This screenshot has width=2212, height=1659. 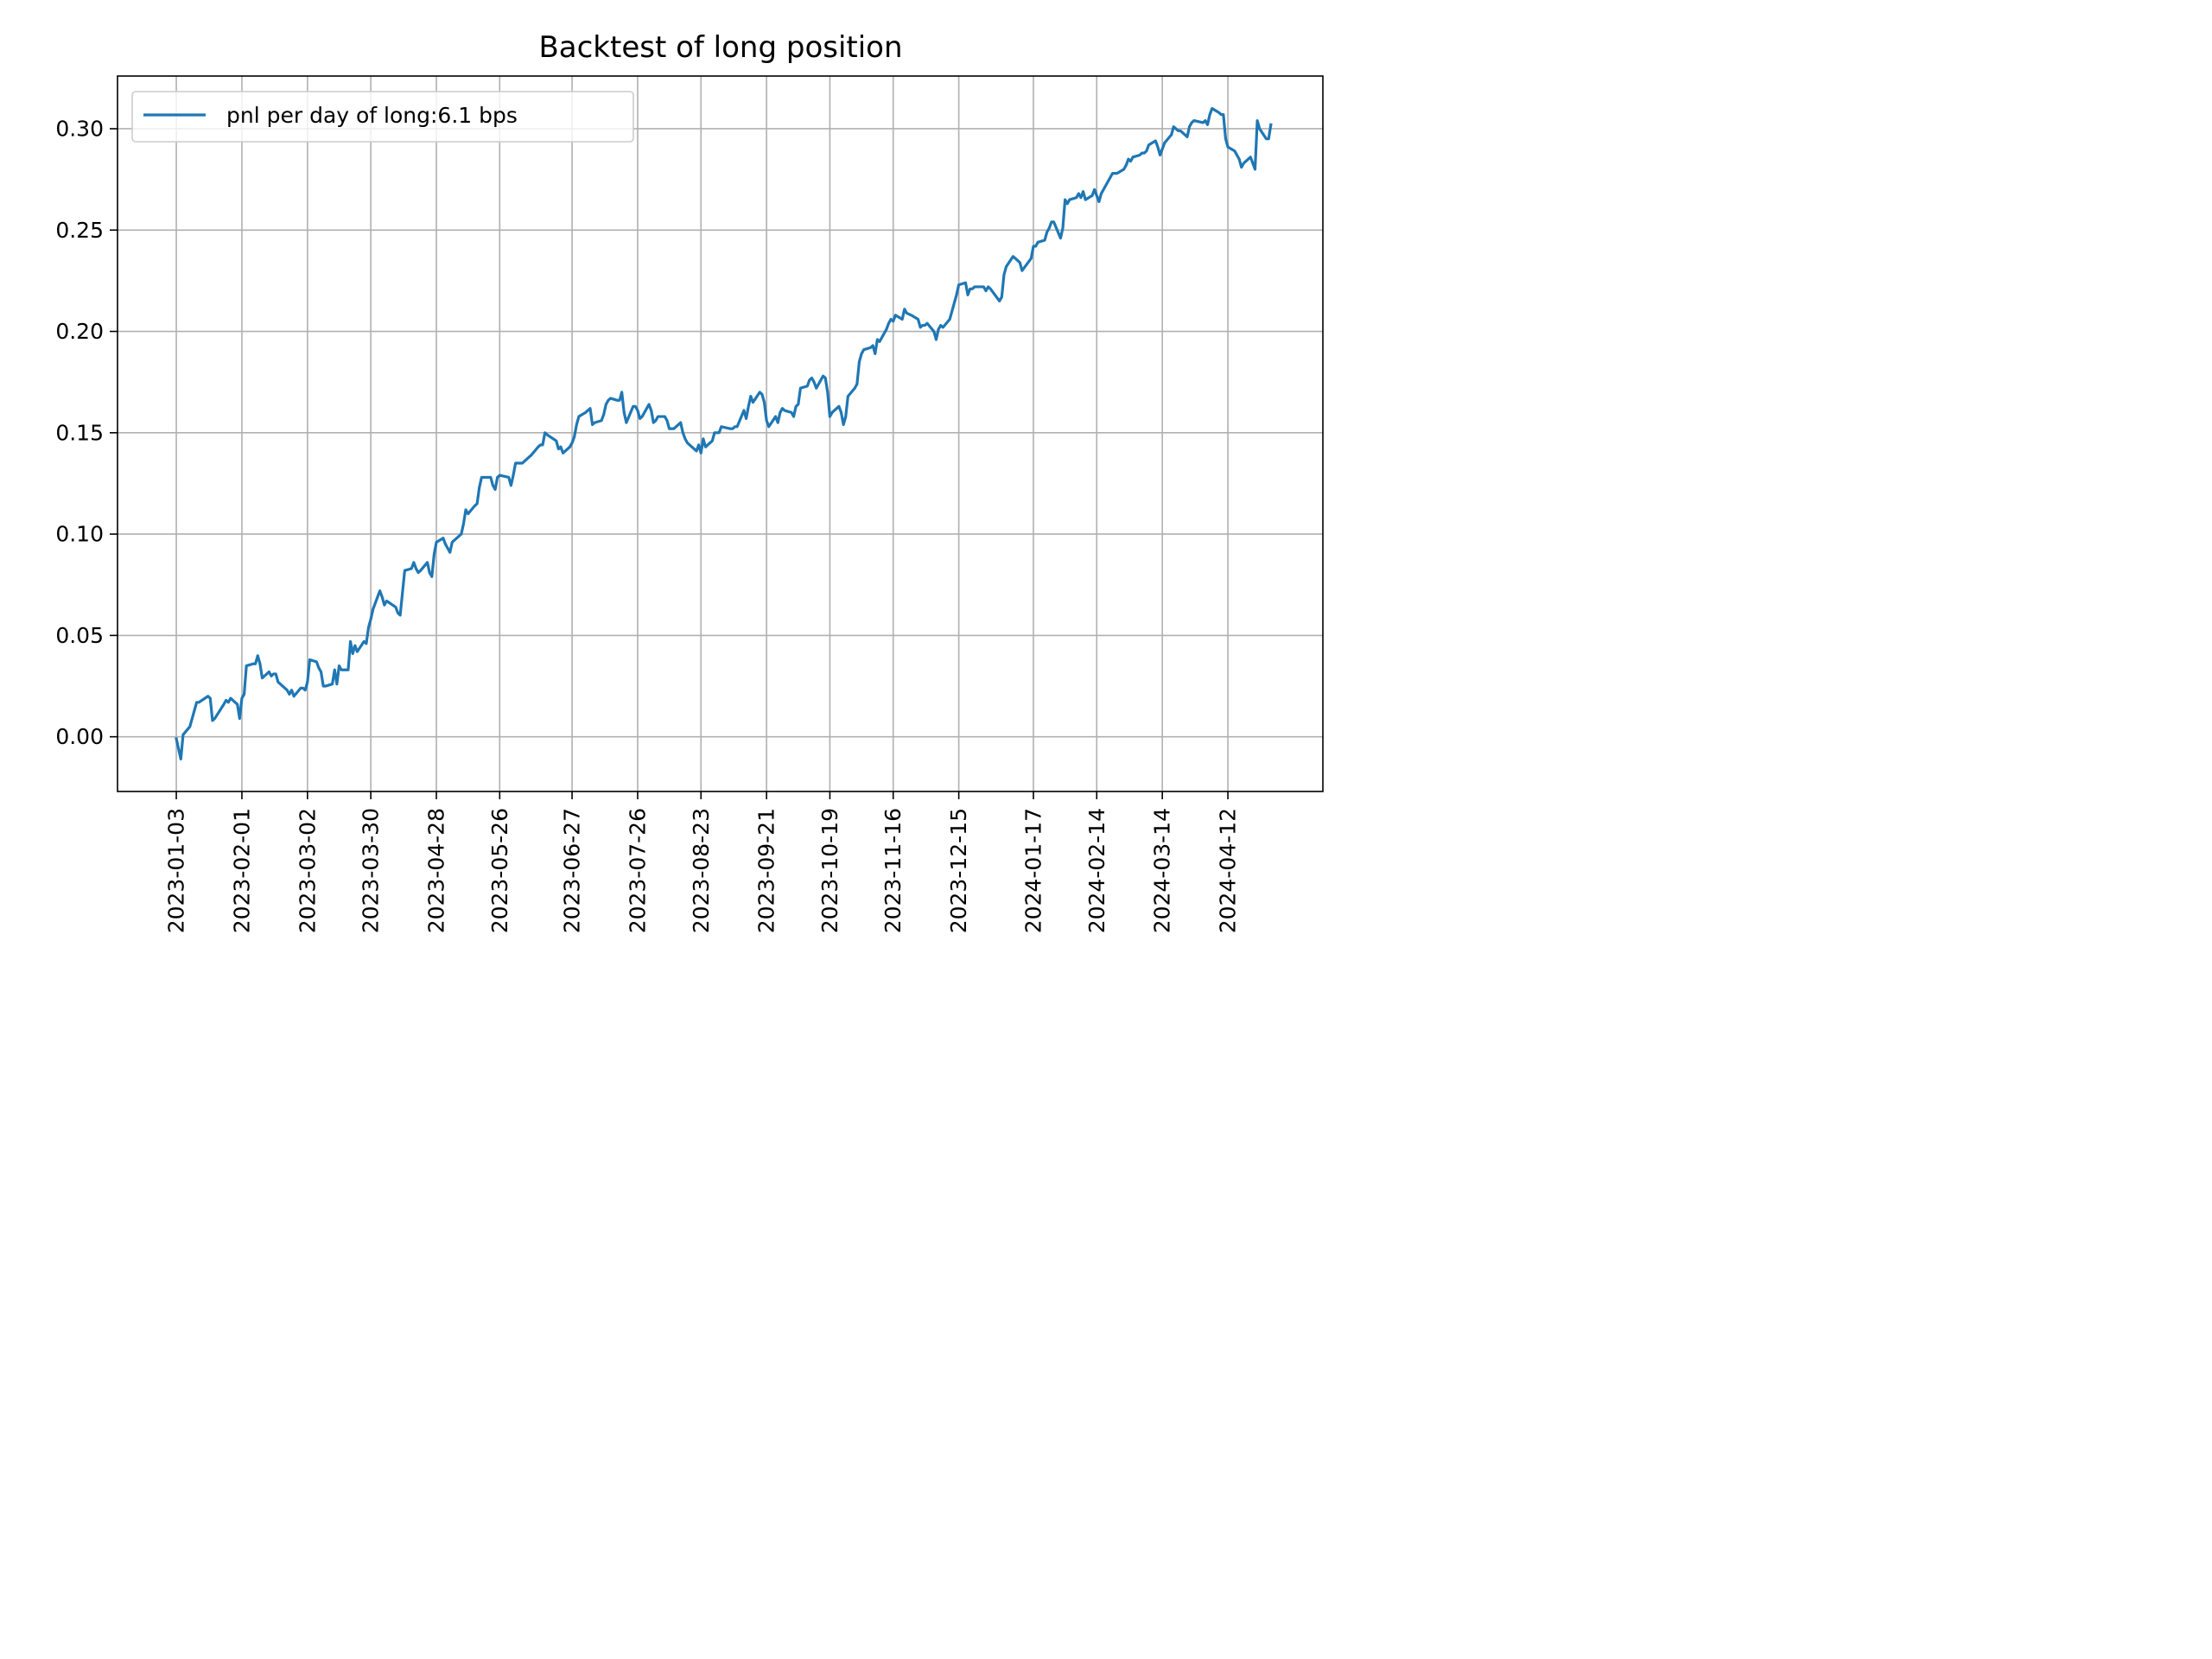 What do you see at coordinates (241, 870) in the screenshot?
I see `x-tick-label: 2023-02-01` at bounding box center [241, 870].